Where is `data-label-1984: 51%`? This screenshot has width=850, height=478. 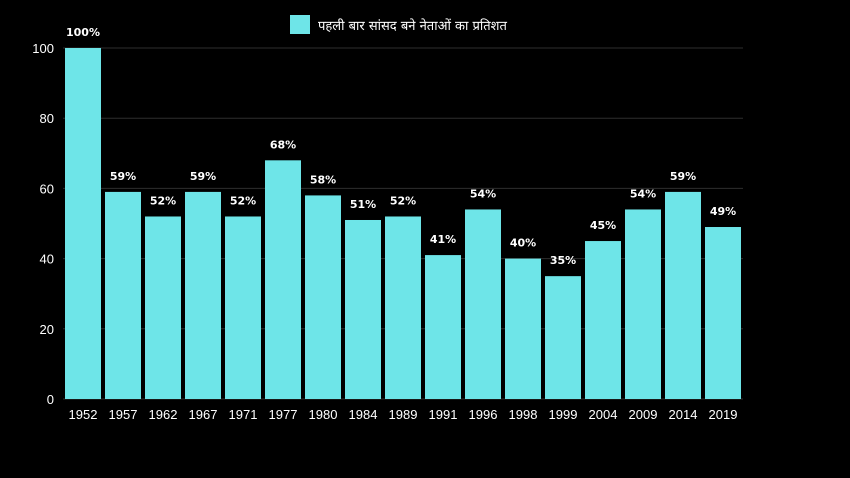 data-label-1984: 51% is located at coordinates (363, 204).